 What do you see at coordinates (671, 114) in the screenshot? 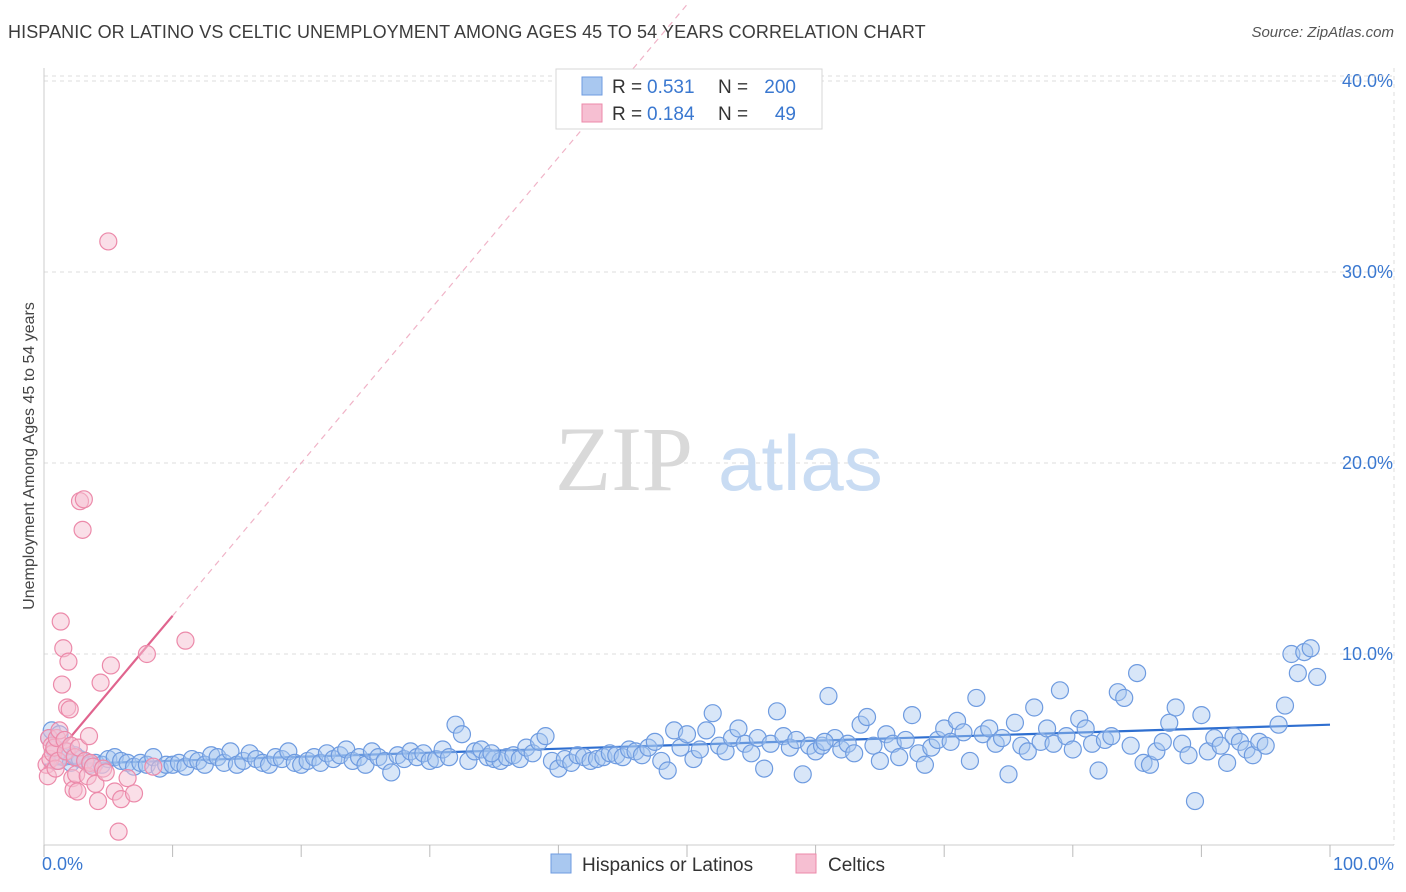
I see `legend-r-value-1: 0.184` at bounding box center [671, 114].